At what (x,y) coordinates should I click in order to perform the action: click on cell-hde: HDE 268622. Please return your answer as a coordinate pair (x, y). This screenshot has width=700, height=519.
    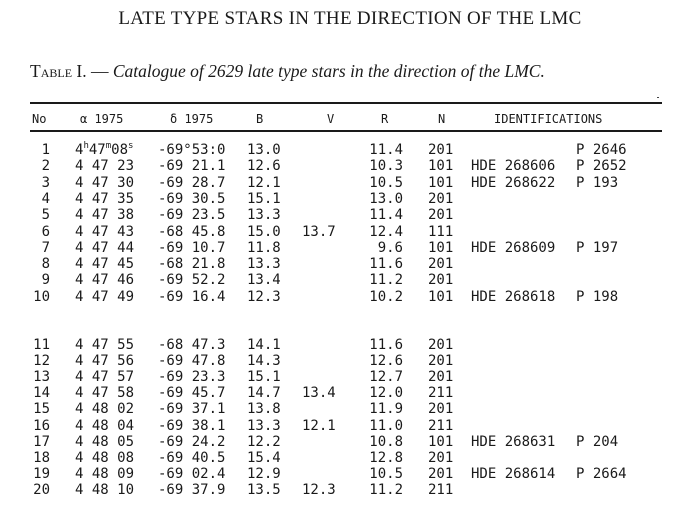
    Looking at the image, I should click on (513, 182).